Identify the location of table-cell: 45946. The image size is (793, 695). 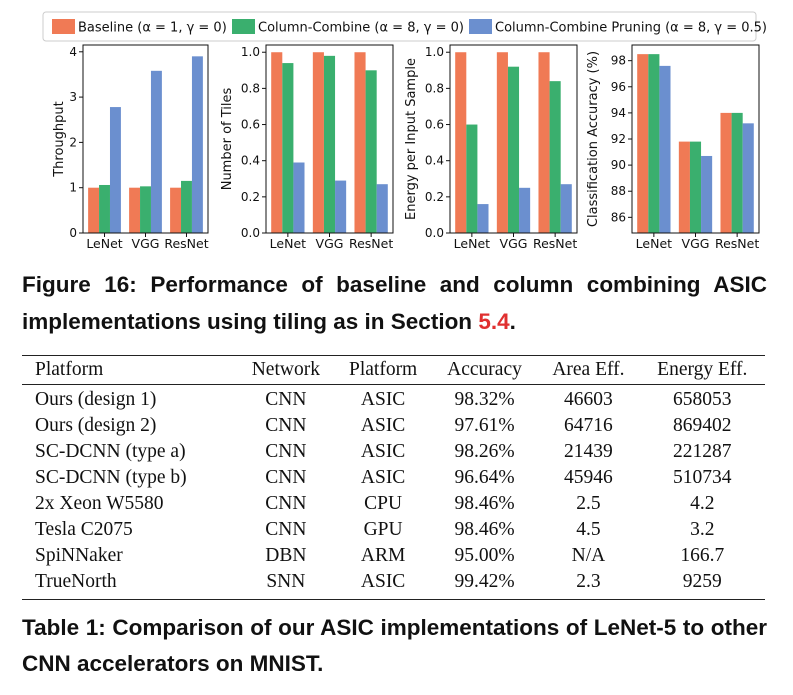
(588, 477).